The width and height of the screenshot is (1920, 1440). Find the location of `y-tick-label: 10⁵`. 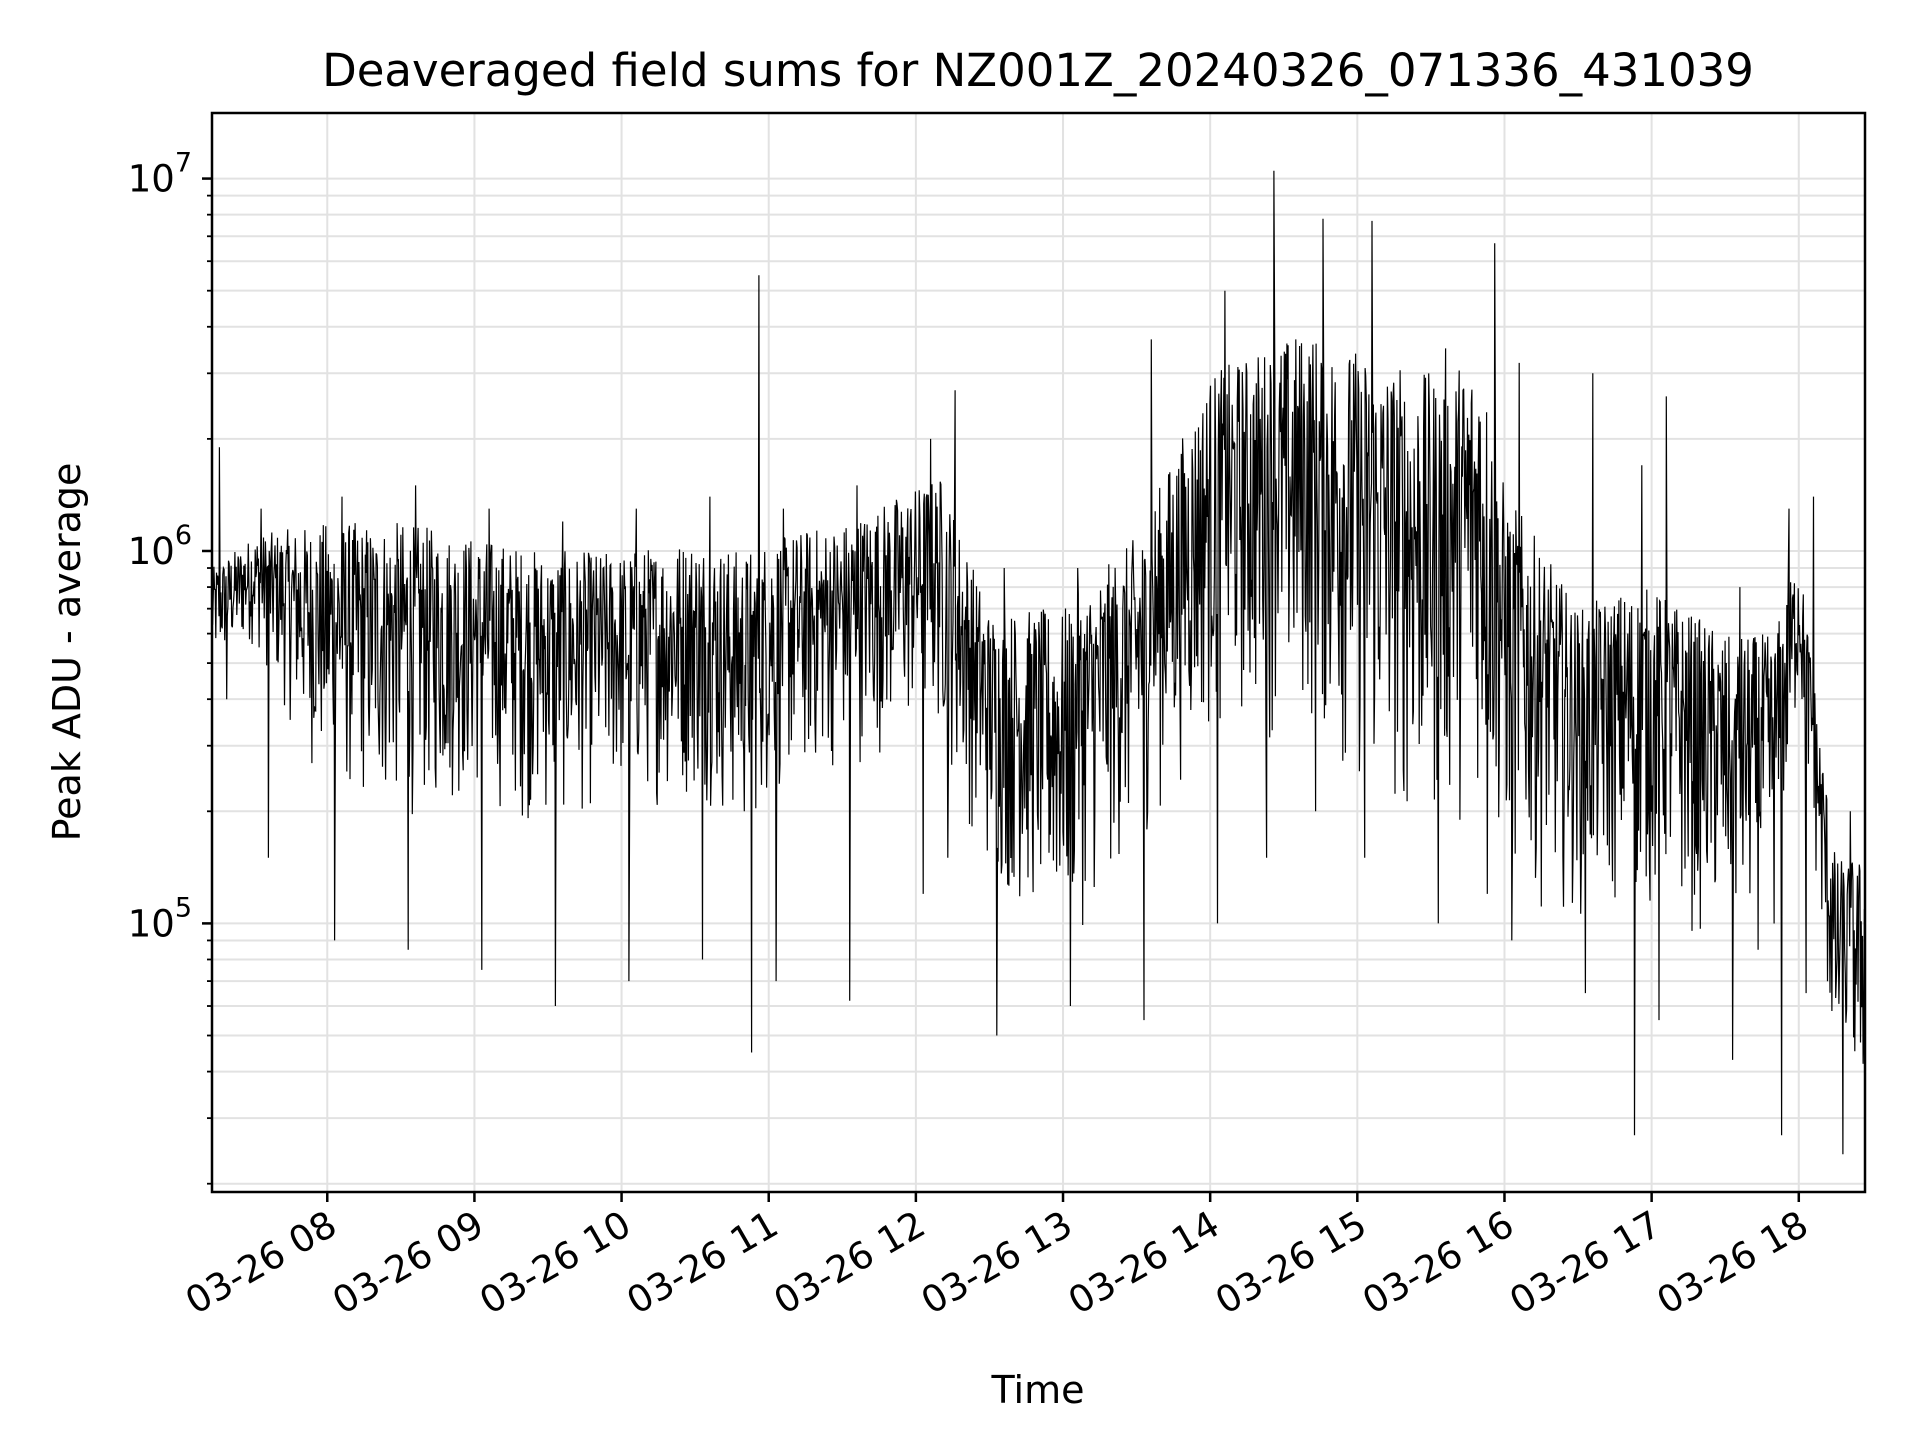

y-tick-label: 10⁵ is located at coordinates (160, 918).